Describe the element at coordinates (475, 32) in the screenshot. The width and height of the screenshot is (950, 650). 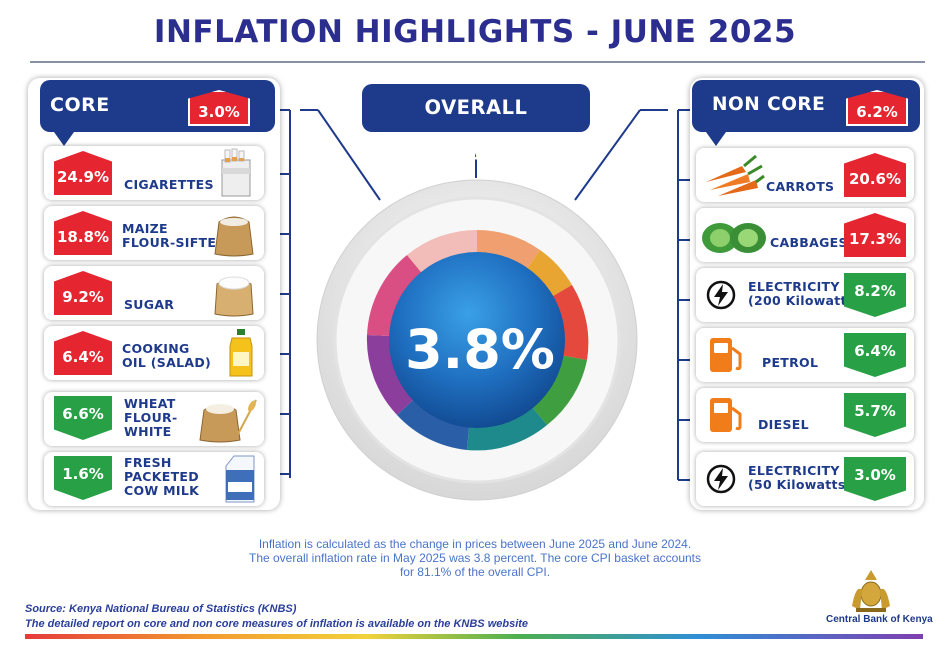
I see `page-title: INFLATION HIGHLIGHTS - JUNE 2025` at that location.